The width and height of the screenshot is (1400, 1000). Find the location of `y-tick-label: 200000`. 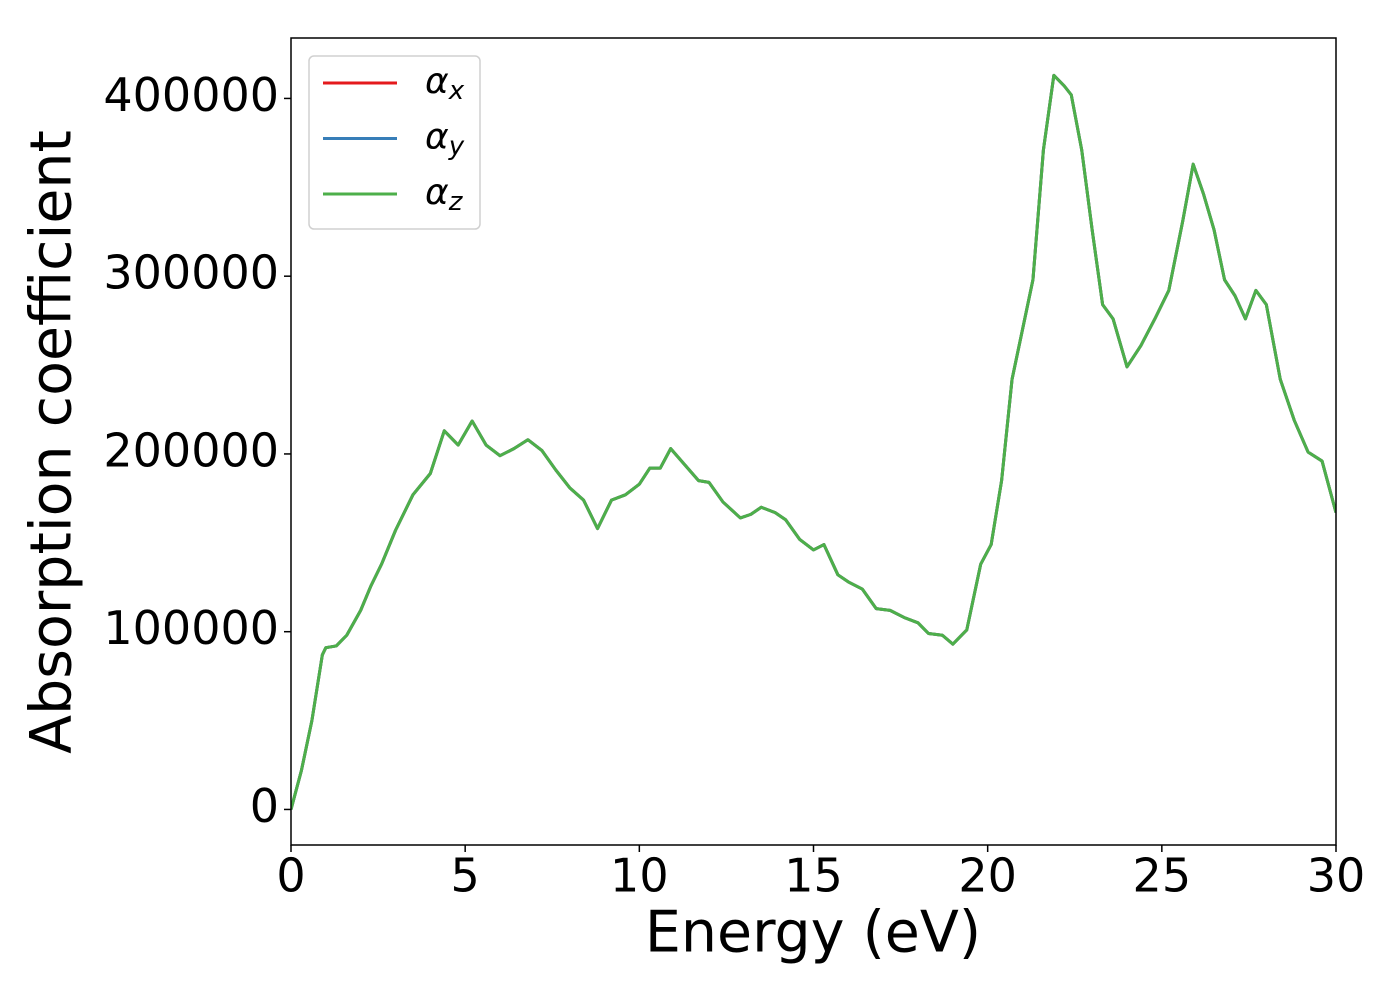

y-tick-label: 200000 is located at coordinates (191, 450).